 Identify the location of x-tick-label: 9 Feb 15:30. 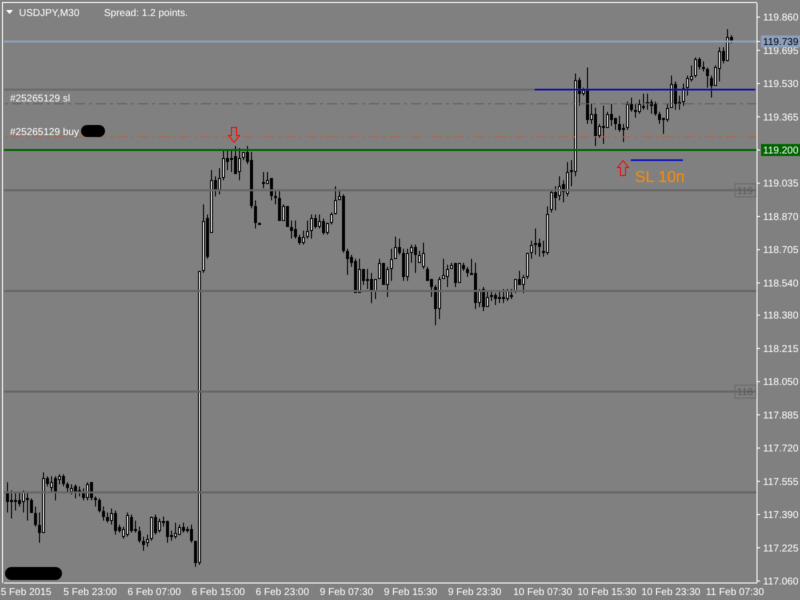
(411, 592).